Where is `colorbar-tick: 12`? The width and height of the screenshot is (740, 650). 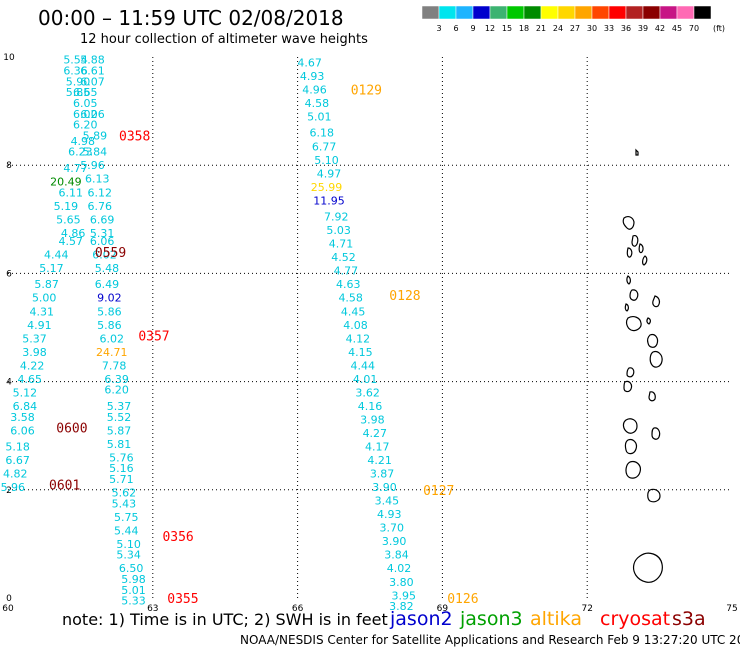
colorbar-tick: 12 is located at coordinates (490, 28).